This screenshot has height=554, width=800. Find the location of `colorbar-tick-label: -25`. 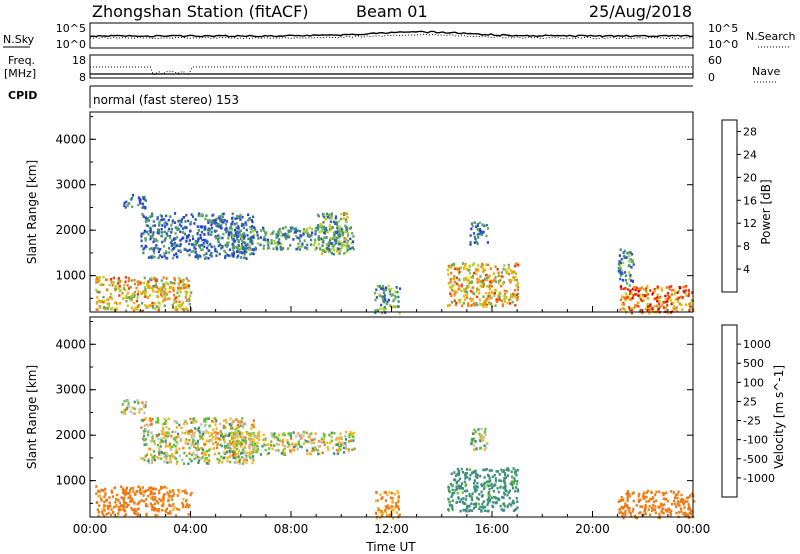

colorbar-tick-label: -25 is located at coordinates (752, 421).